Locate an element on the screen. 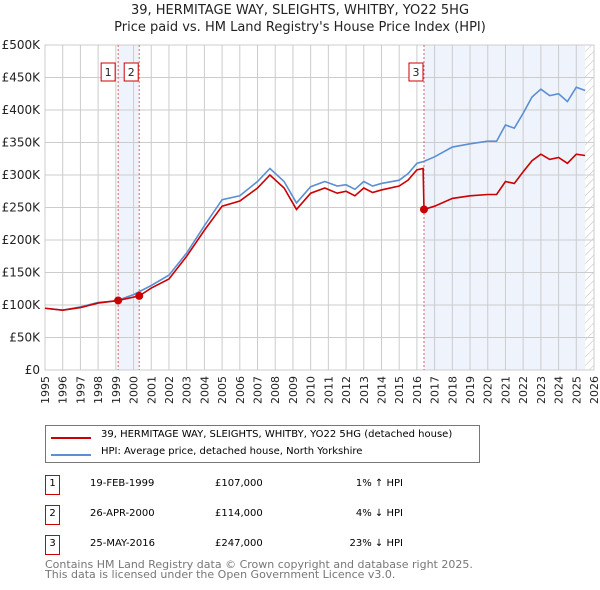 The image size is (600, 590). sale-label: 2 is located at coordinates (131, 72).